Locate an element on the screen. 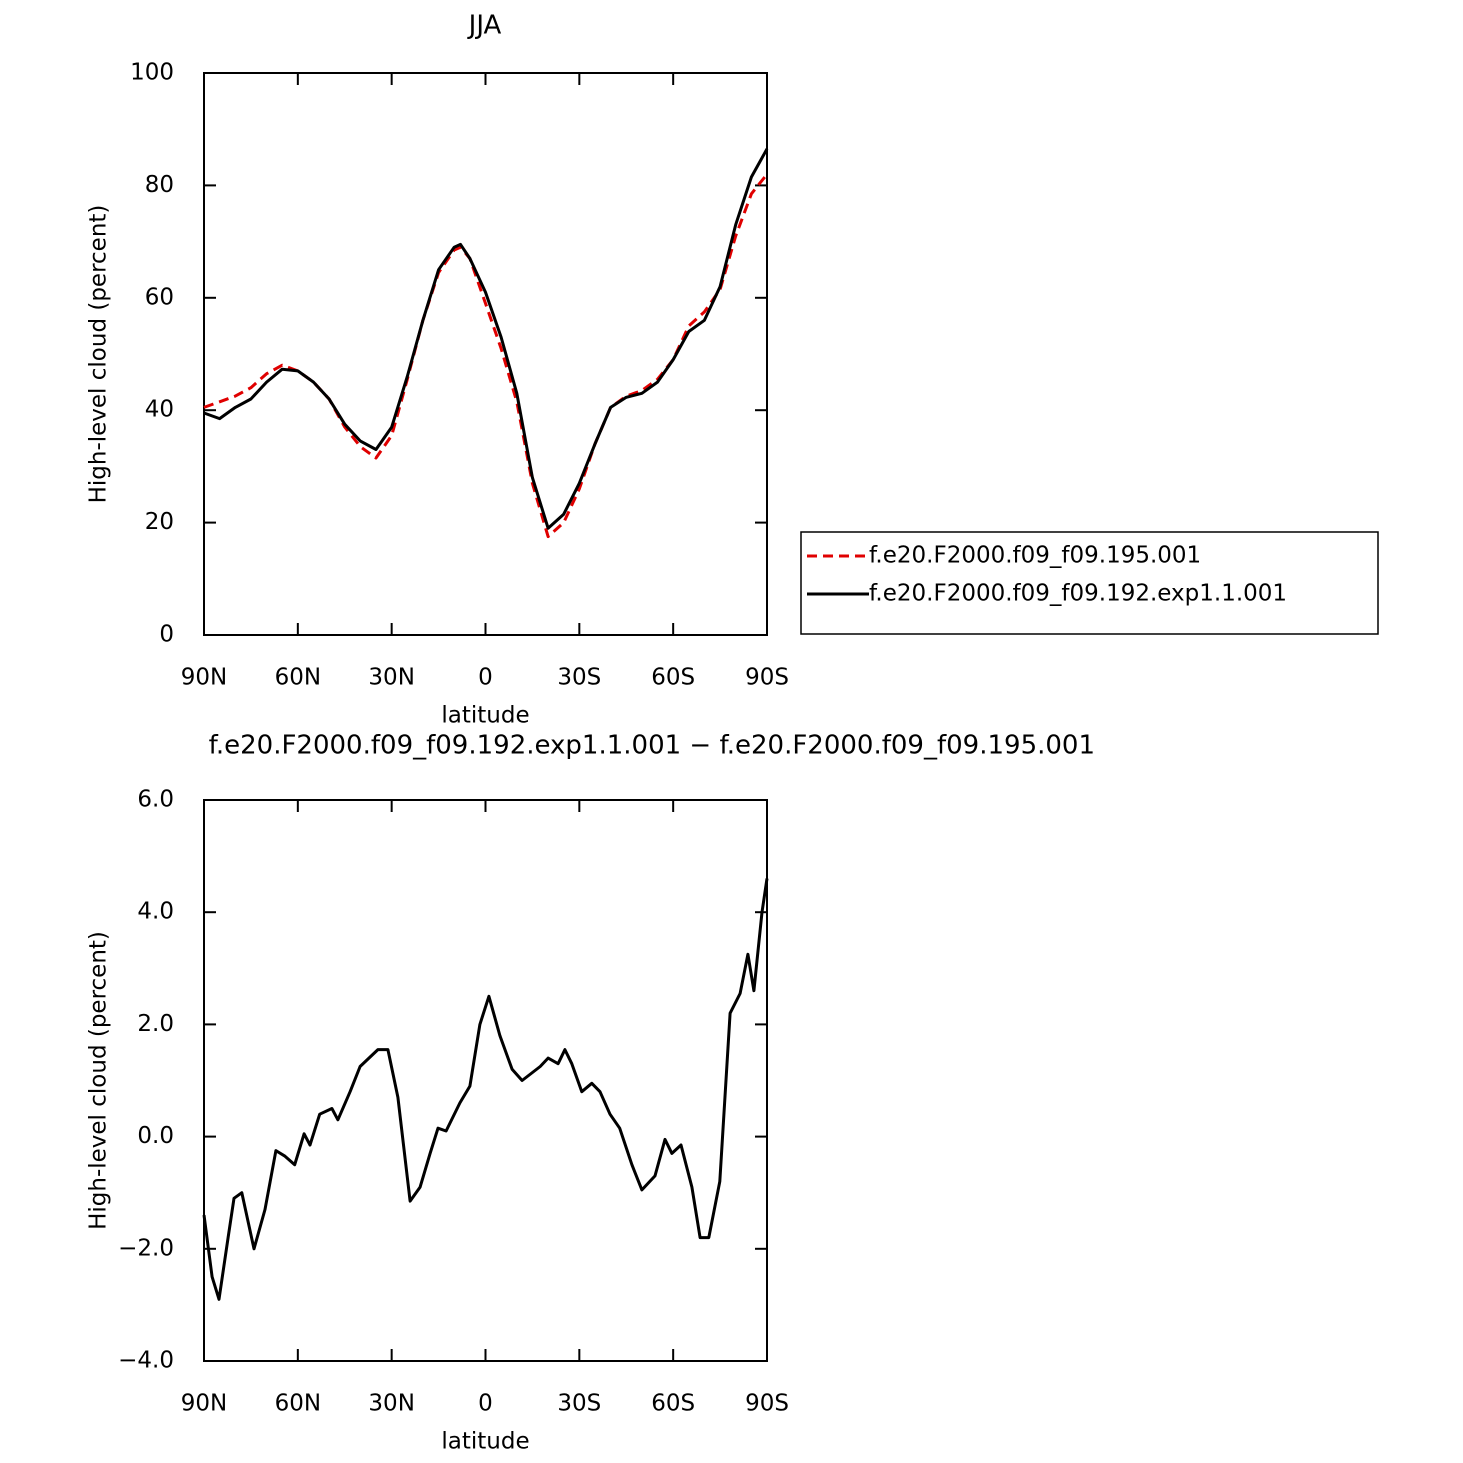 This screenshot has width=1463, height=1463. legend-label: f.e20.F2000.f09_f09.192.exp1.1.001 is located at coordinates (1078, 594).